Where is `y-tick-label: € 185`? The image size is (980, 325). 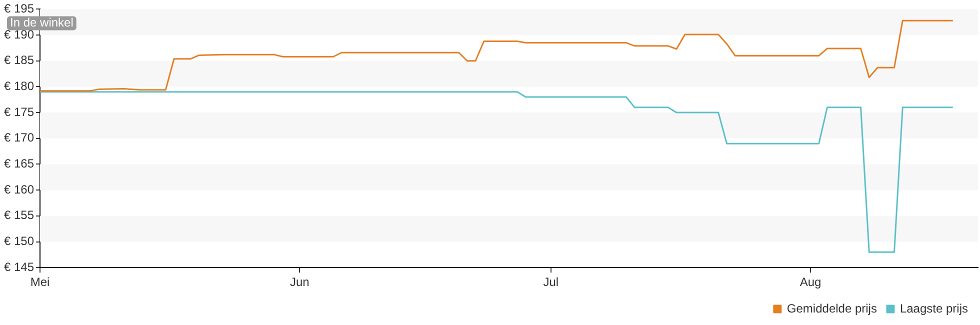
y-tick-label: € 185 is located at coordinates (19, 60).